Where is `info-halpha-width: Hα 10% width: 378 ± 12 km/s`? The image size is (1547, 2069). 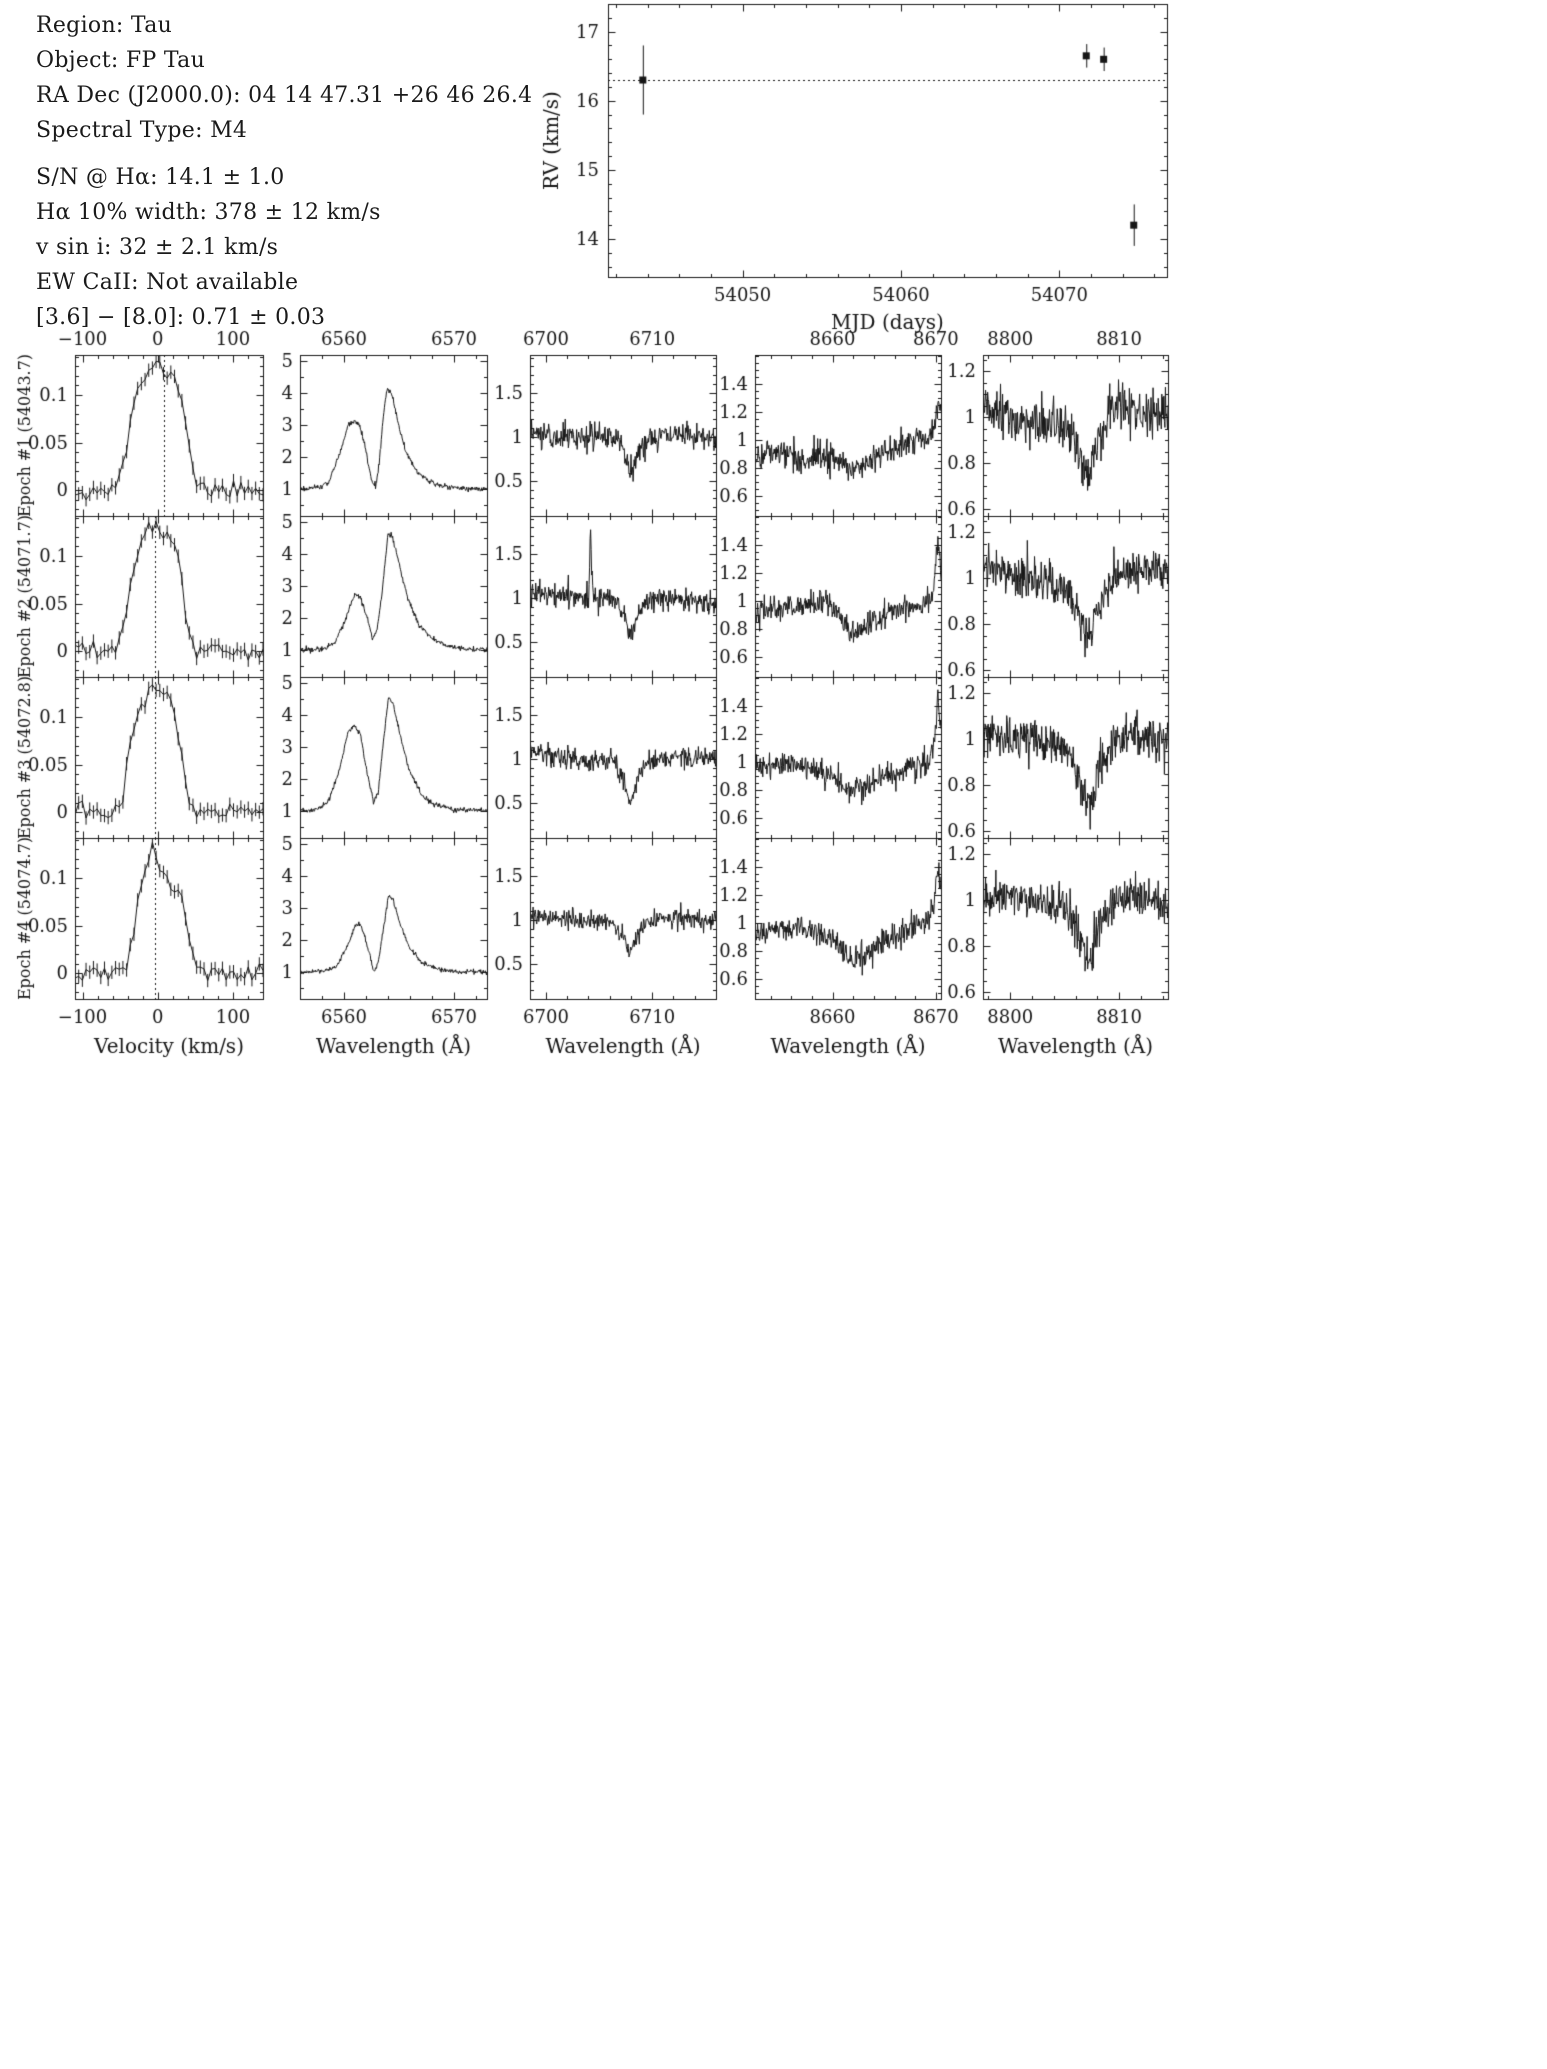 info-halpha-width: Hα 10% width: 378 ± 12 km/s is located at coordinates (208, 212).